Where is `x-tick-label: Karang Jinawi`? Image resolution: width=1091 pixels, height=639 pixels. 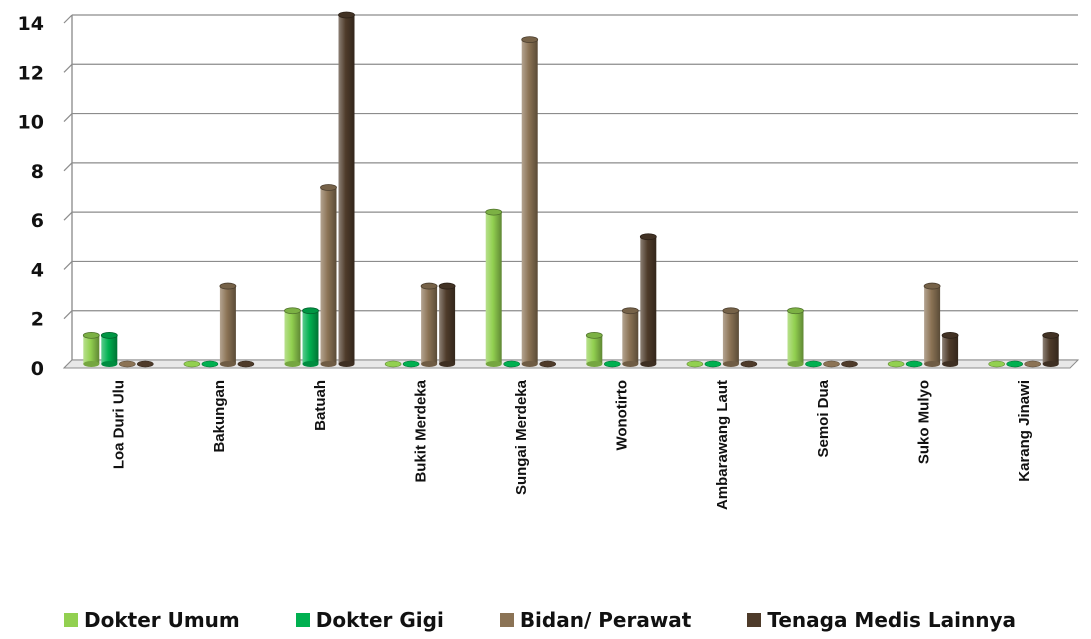
x-tick-label: Karang Jinawi is located at coordinates (1024, 431).